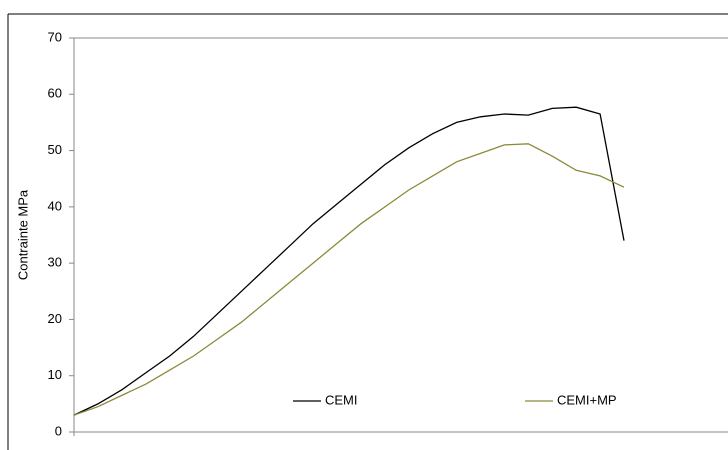 The height and width of the screenshot is (450, 728). Describe the element at coordinates (587, 399) in the screenshot. I see `legend-label: CEMI+MP` at that location.